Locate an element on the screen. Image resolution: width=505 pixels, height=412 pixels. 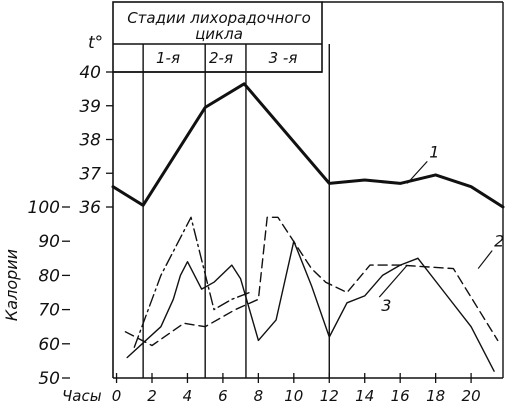
x-tick-label: 16 is located at coordinates (400, 396).